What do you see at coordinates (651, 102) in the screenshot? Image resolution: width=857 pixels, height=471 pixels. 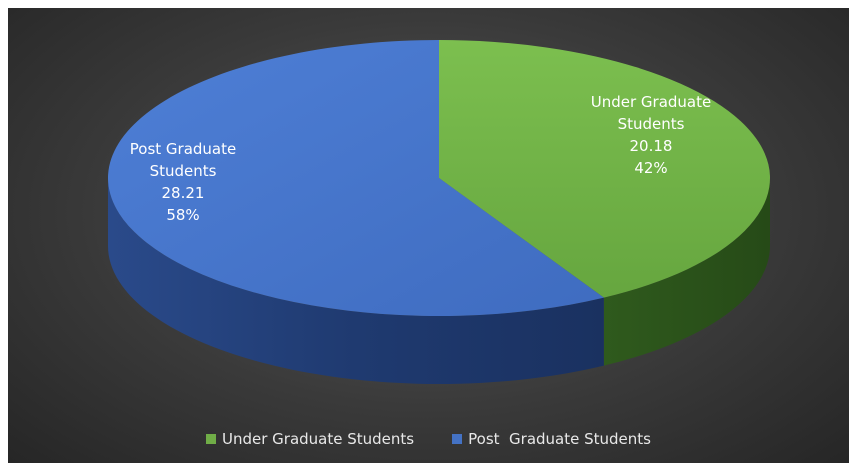 I see `slice-label-name: Under Graduate` at bounding box center [651, 102].